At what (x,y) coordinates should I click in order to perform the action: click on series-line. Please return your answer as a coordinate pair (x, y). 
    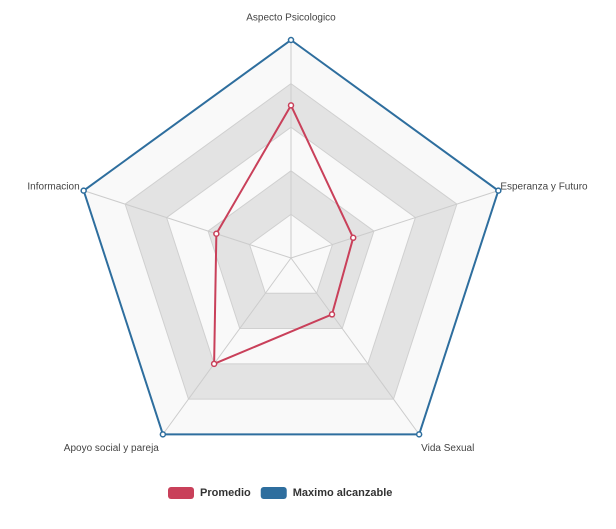
    Looking at the image, I should click on (284, 234).